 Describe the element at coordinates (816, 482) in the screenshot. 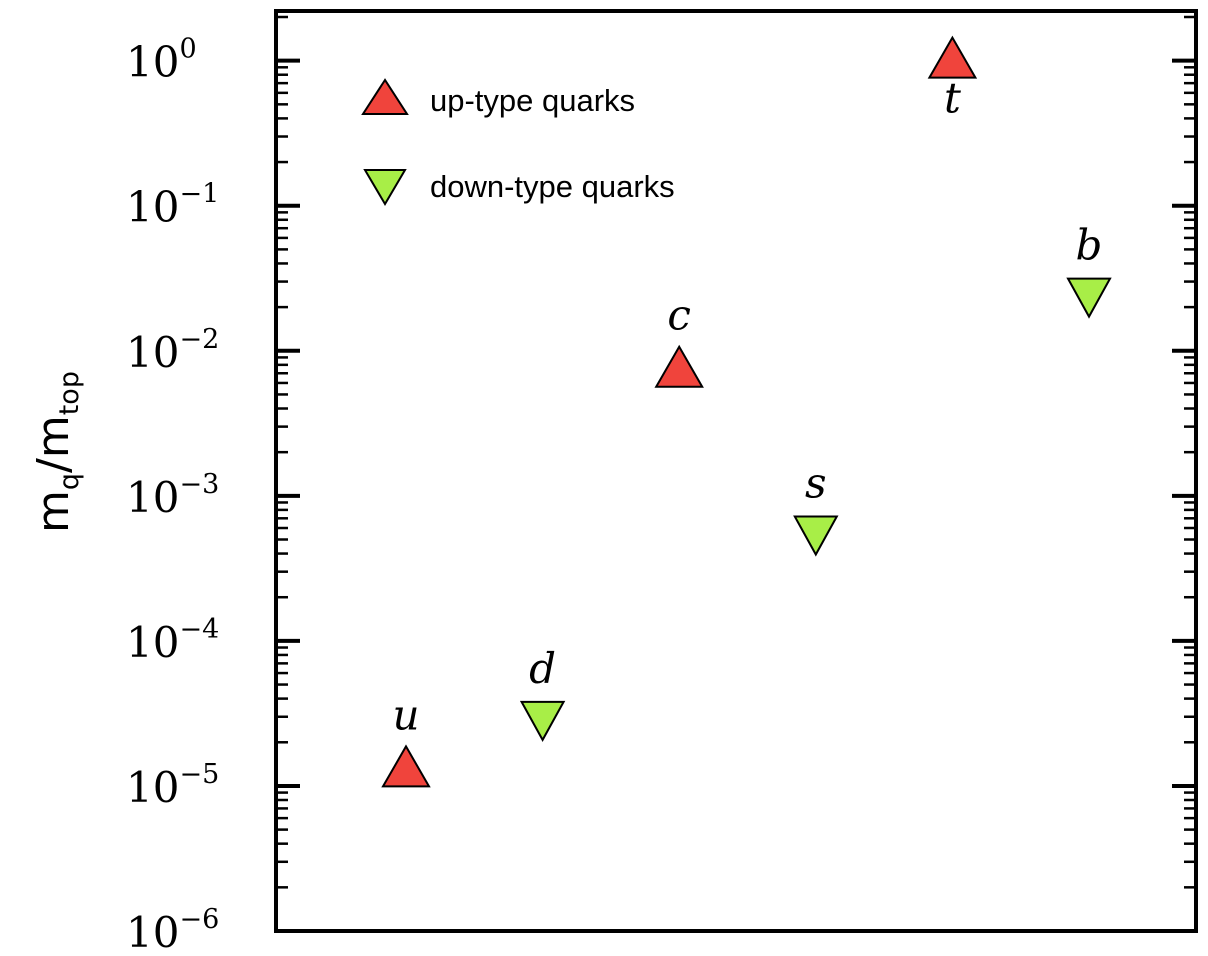

I see `point-label-s: s` at that location.